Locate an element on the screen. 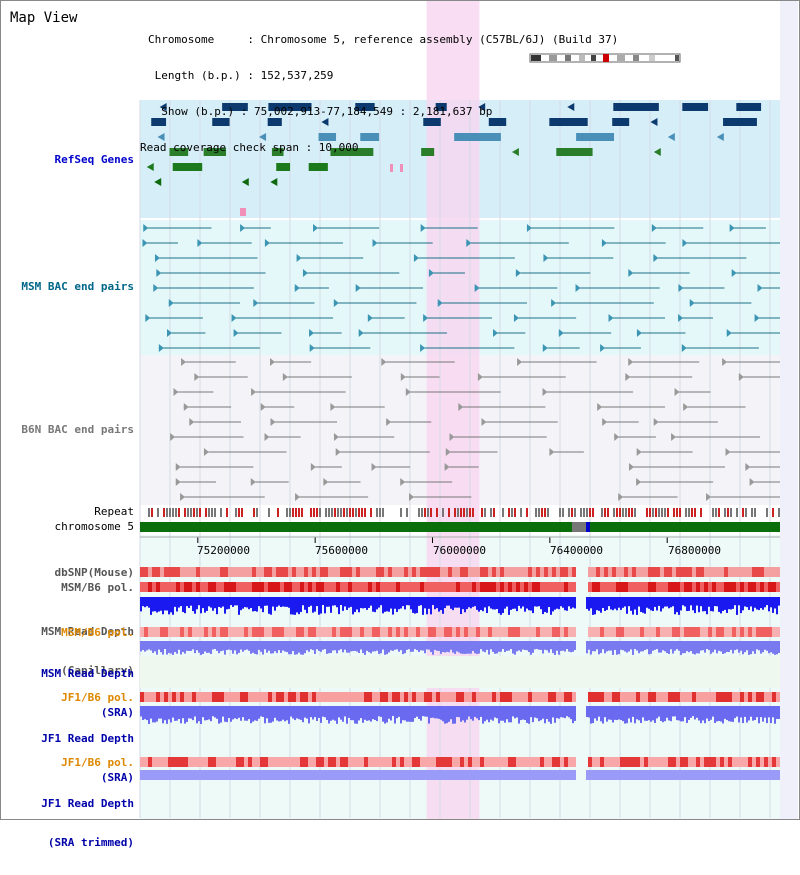 This screenshot has height=875, width=800. chromosome-ideogram is located at coordinates (605, 58).